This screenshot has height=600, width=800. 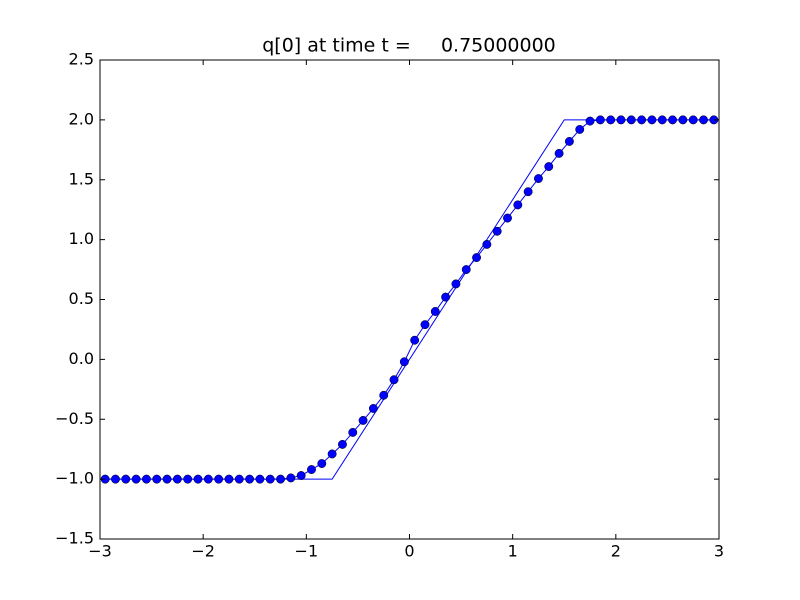 I want to click on y-tick-label: 0.5, so click(x=81, y=298).